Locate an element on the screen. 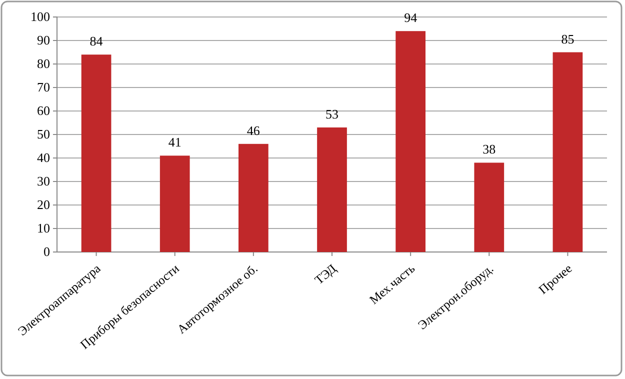 This screenshot has height=379, width=625. data-label: 41 is located at coordinates (175, 142).